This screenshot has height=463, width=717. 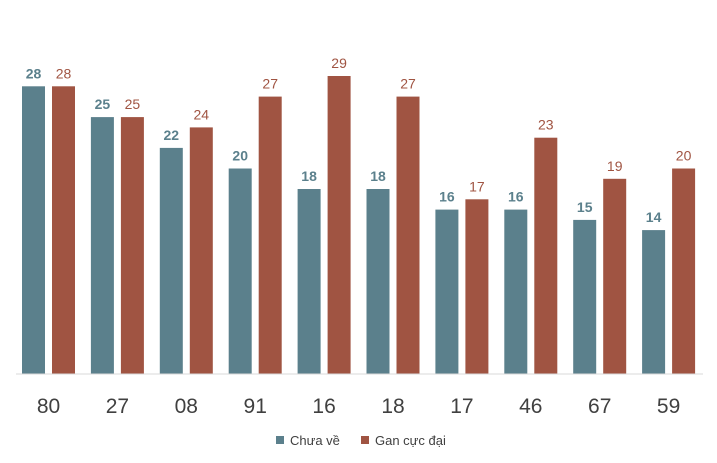 What do you see at coordinates (34, 73) in the screenshot?
I see `data-label-chua-ve-80: 28` at bounding box center [34, 73].